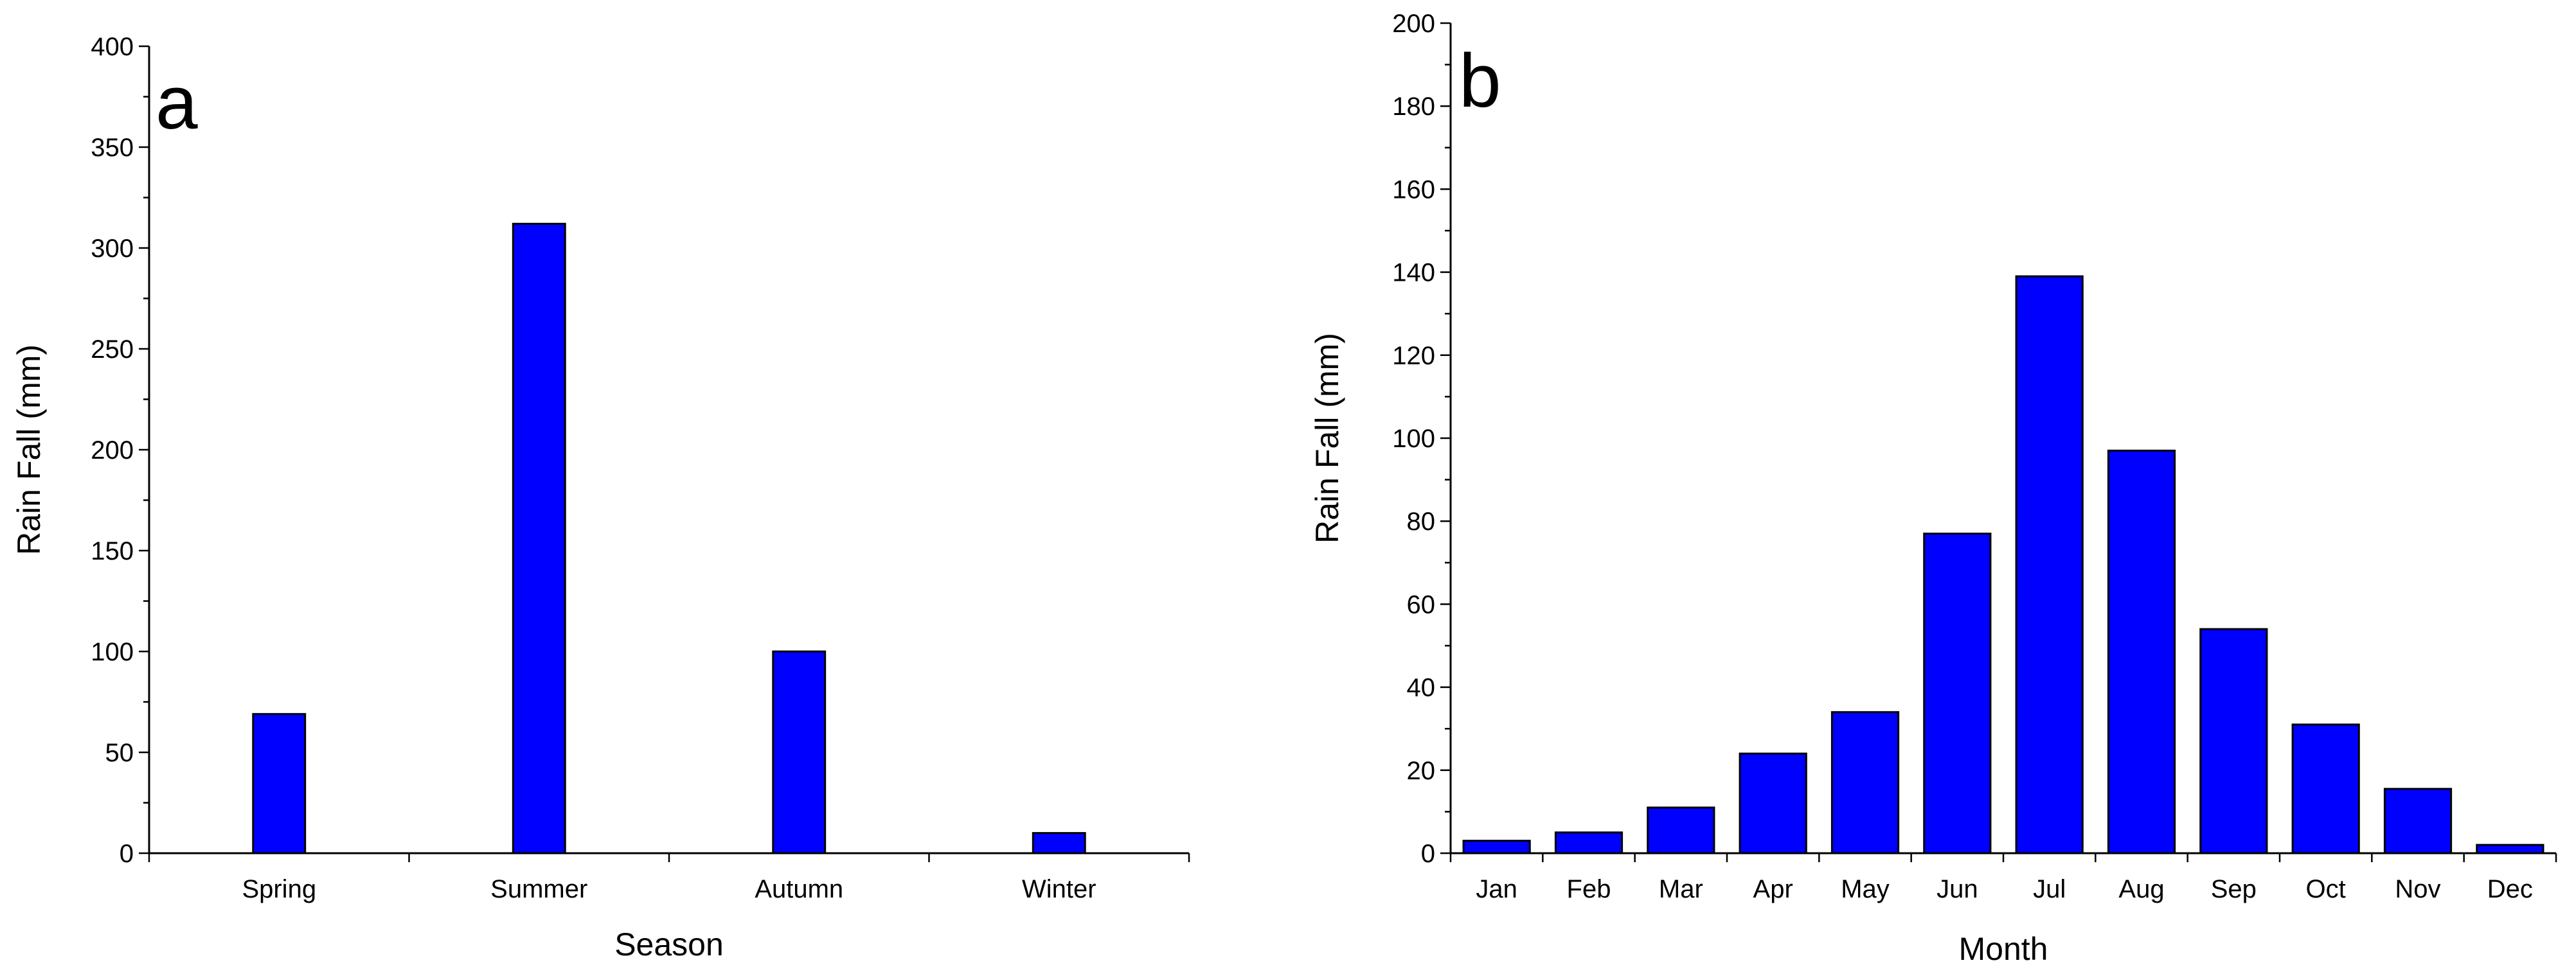  What do you see at coordinates (538, 889) in the screenshot?
I see `x-tick-label: Summer` at bounding box center [538, 889].